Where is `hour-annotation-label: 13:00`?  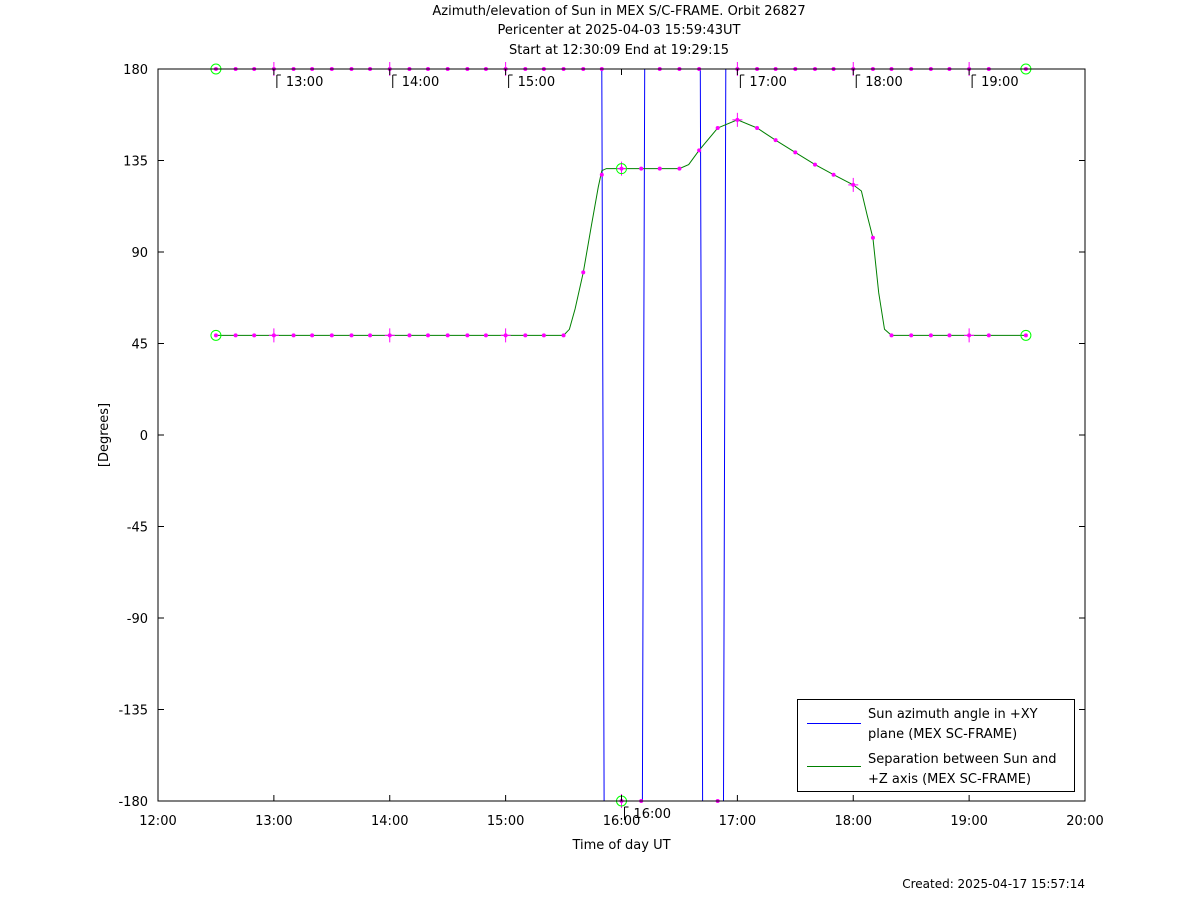 hour-annotation-label: 13:00 is located at coordinates (304, 82).